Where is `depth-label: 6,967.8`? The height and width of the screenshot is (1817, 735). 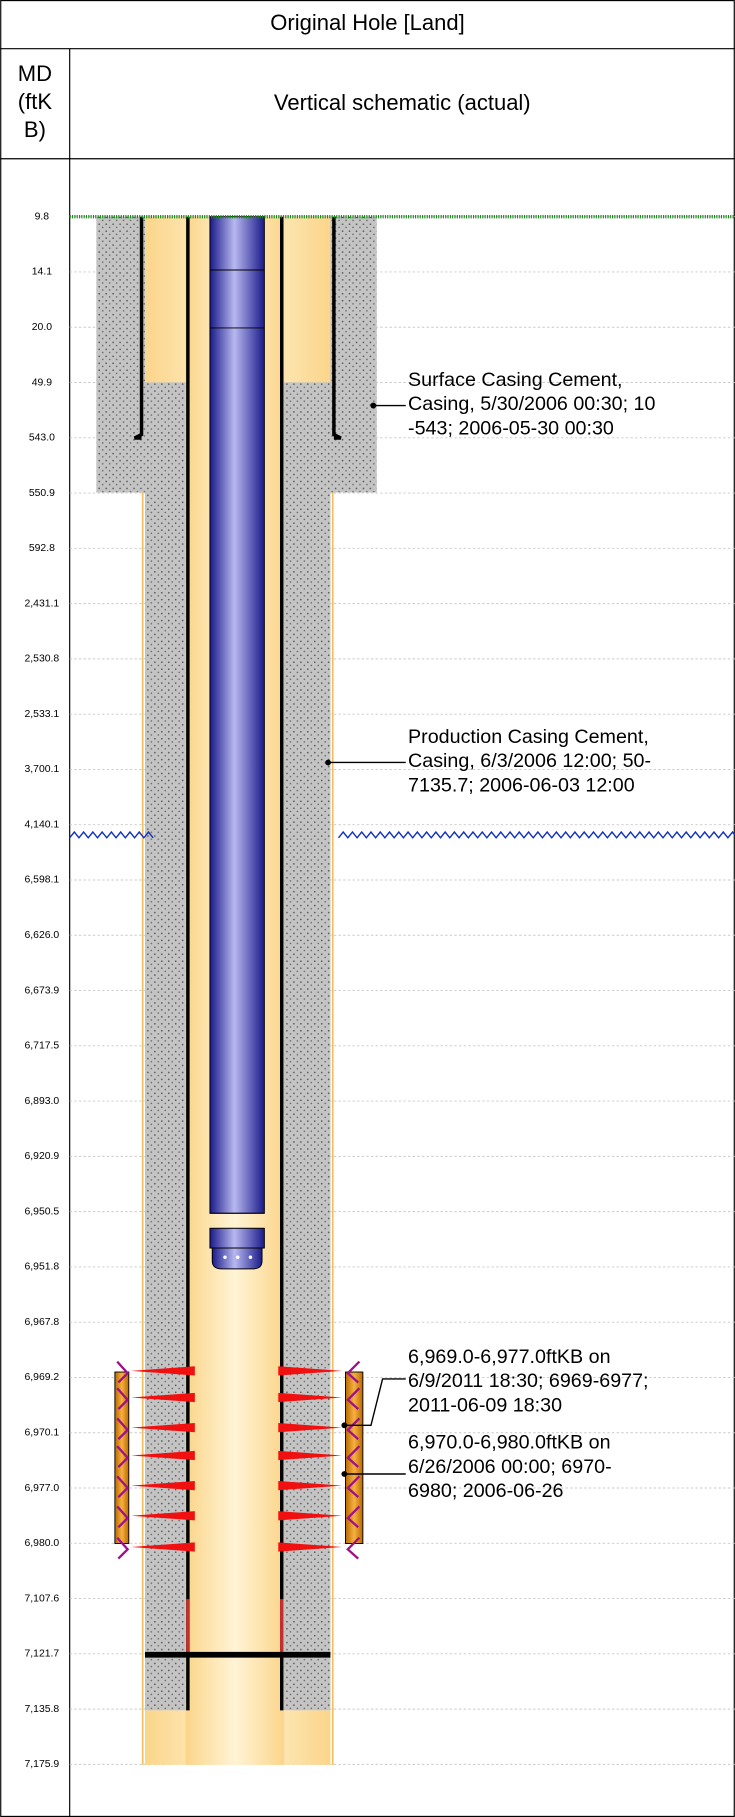
depth-label: 6,967.8 is located at coordinates (42, 1322).